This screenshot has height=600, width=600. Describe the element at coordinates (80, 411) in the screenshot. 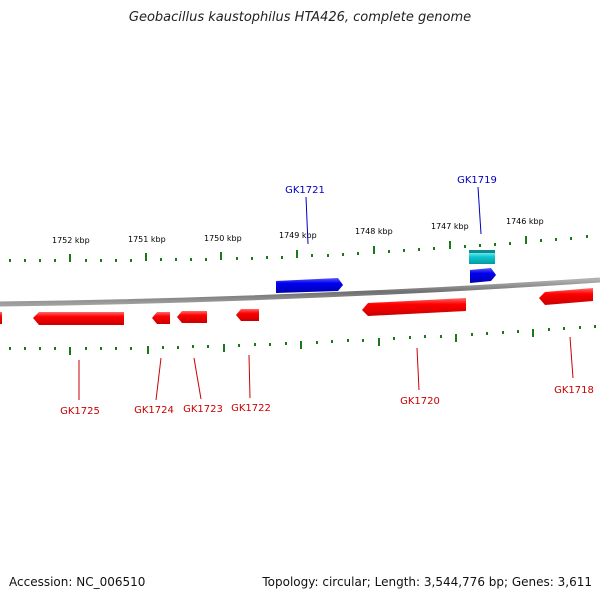

I see `gene-label-gk1725: GK1725` at that location.